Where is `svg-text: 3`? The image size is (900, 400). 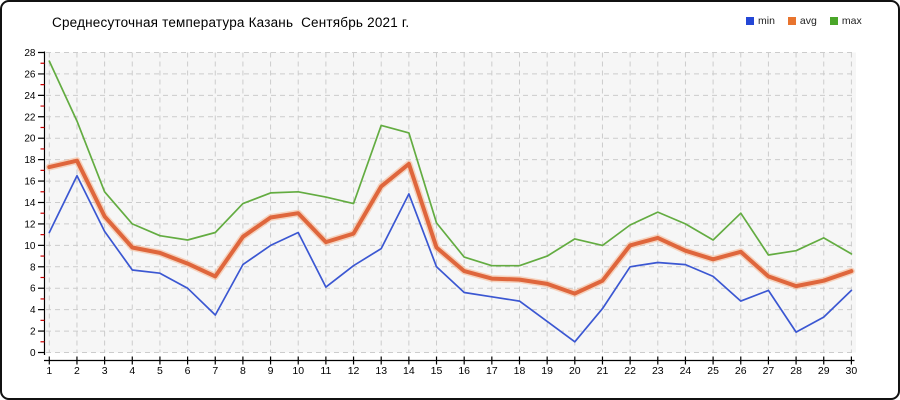 svg-text: 3 is located at coordinates (105, 371).